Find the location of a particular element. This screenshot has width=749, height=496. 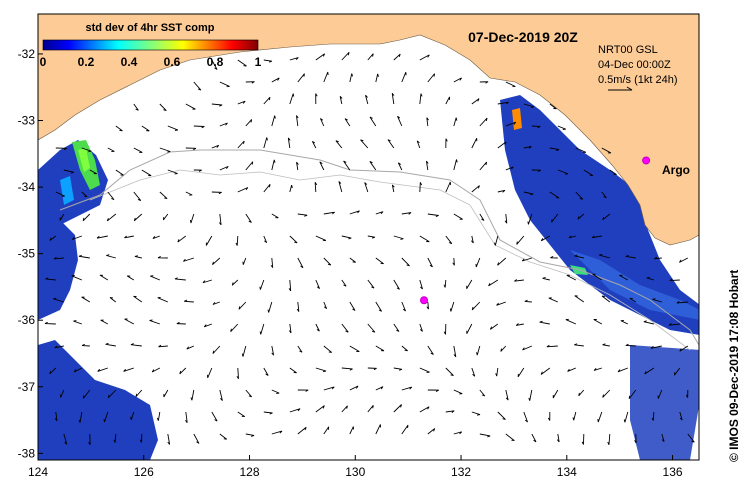

x-tick-label: 134 is located at coordinates (567, 472).